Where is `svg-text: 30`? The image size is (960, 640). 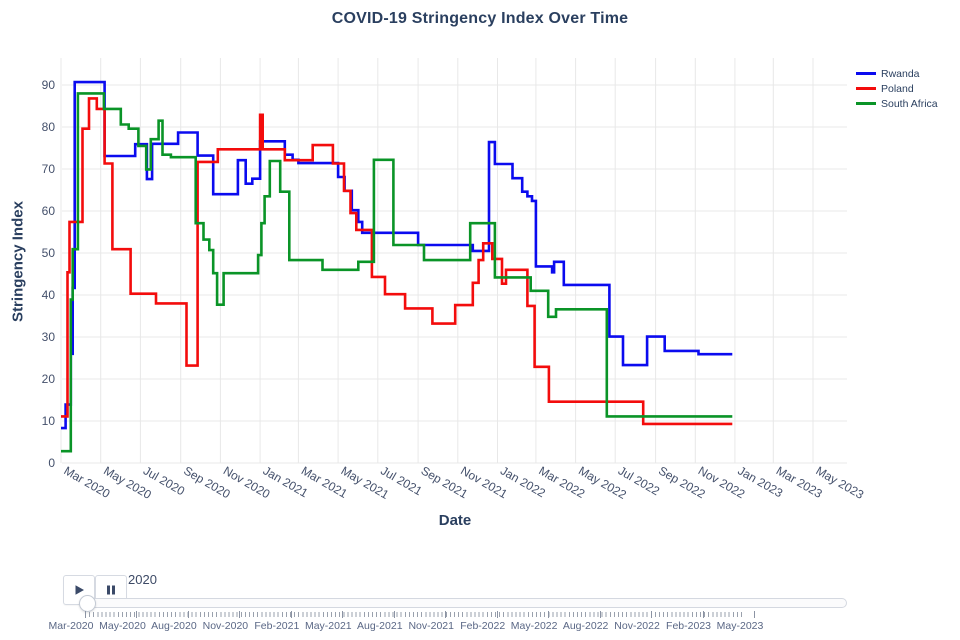
svg-text: 30 is located at coordinates (49, 337).